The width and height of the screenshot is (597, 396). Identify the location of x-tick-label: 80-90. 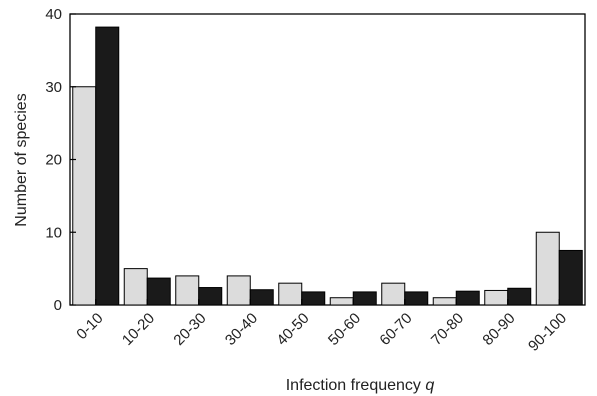
(498, 329).